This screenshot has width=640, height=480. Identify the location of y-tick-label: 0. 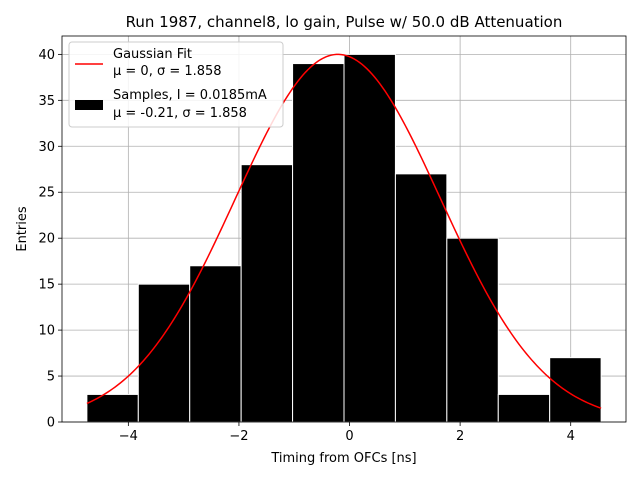
(51, 423).